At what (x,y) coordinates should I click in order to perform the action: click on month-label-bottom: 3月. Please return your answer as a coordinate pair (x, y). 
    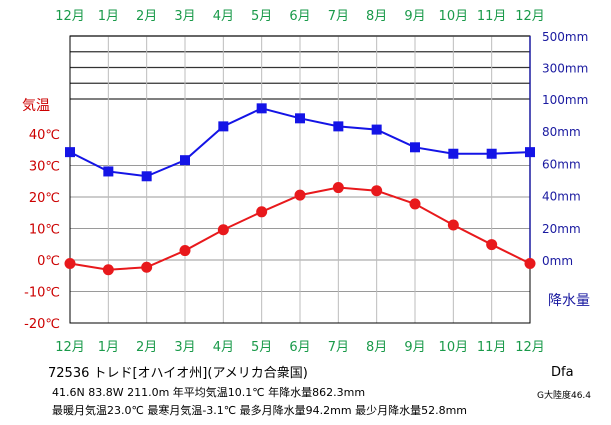
    Looking at the image, I should click on (184, 347).